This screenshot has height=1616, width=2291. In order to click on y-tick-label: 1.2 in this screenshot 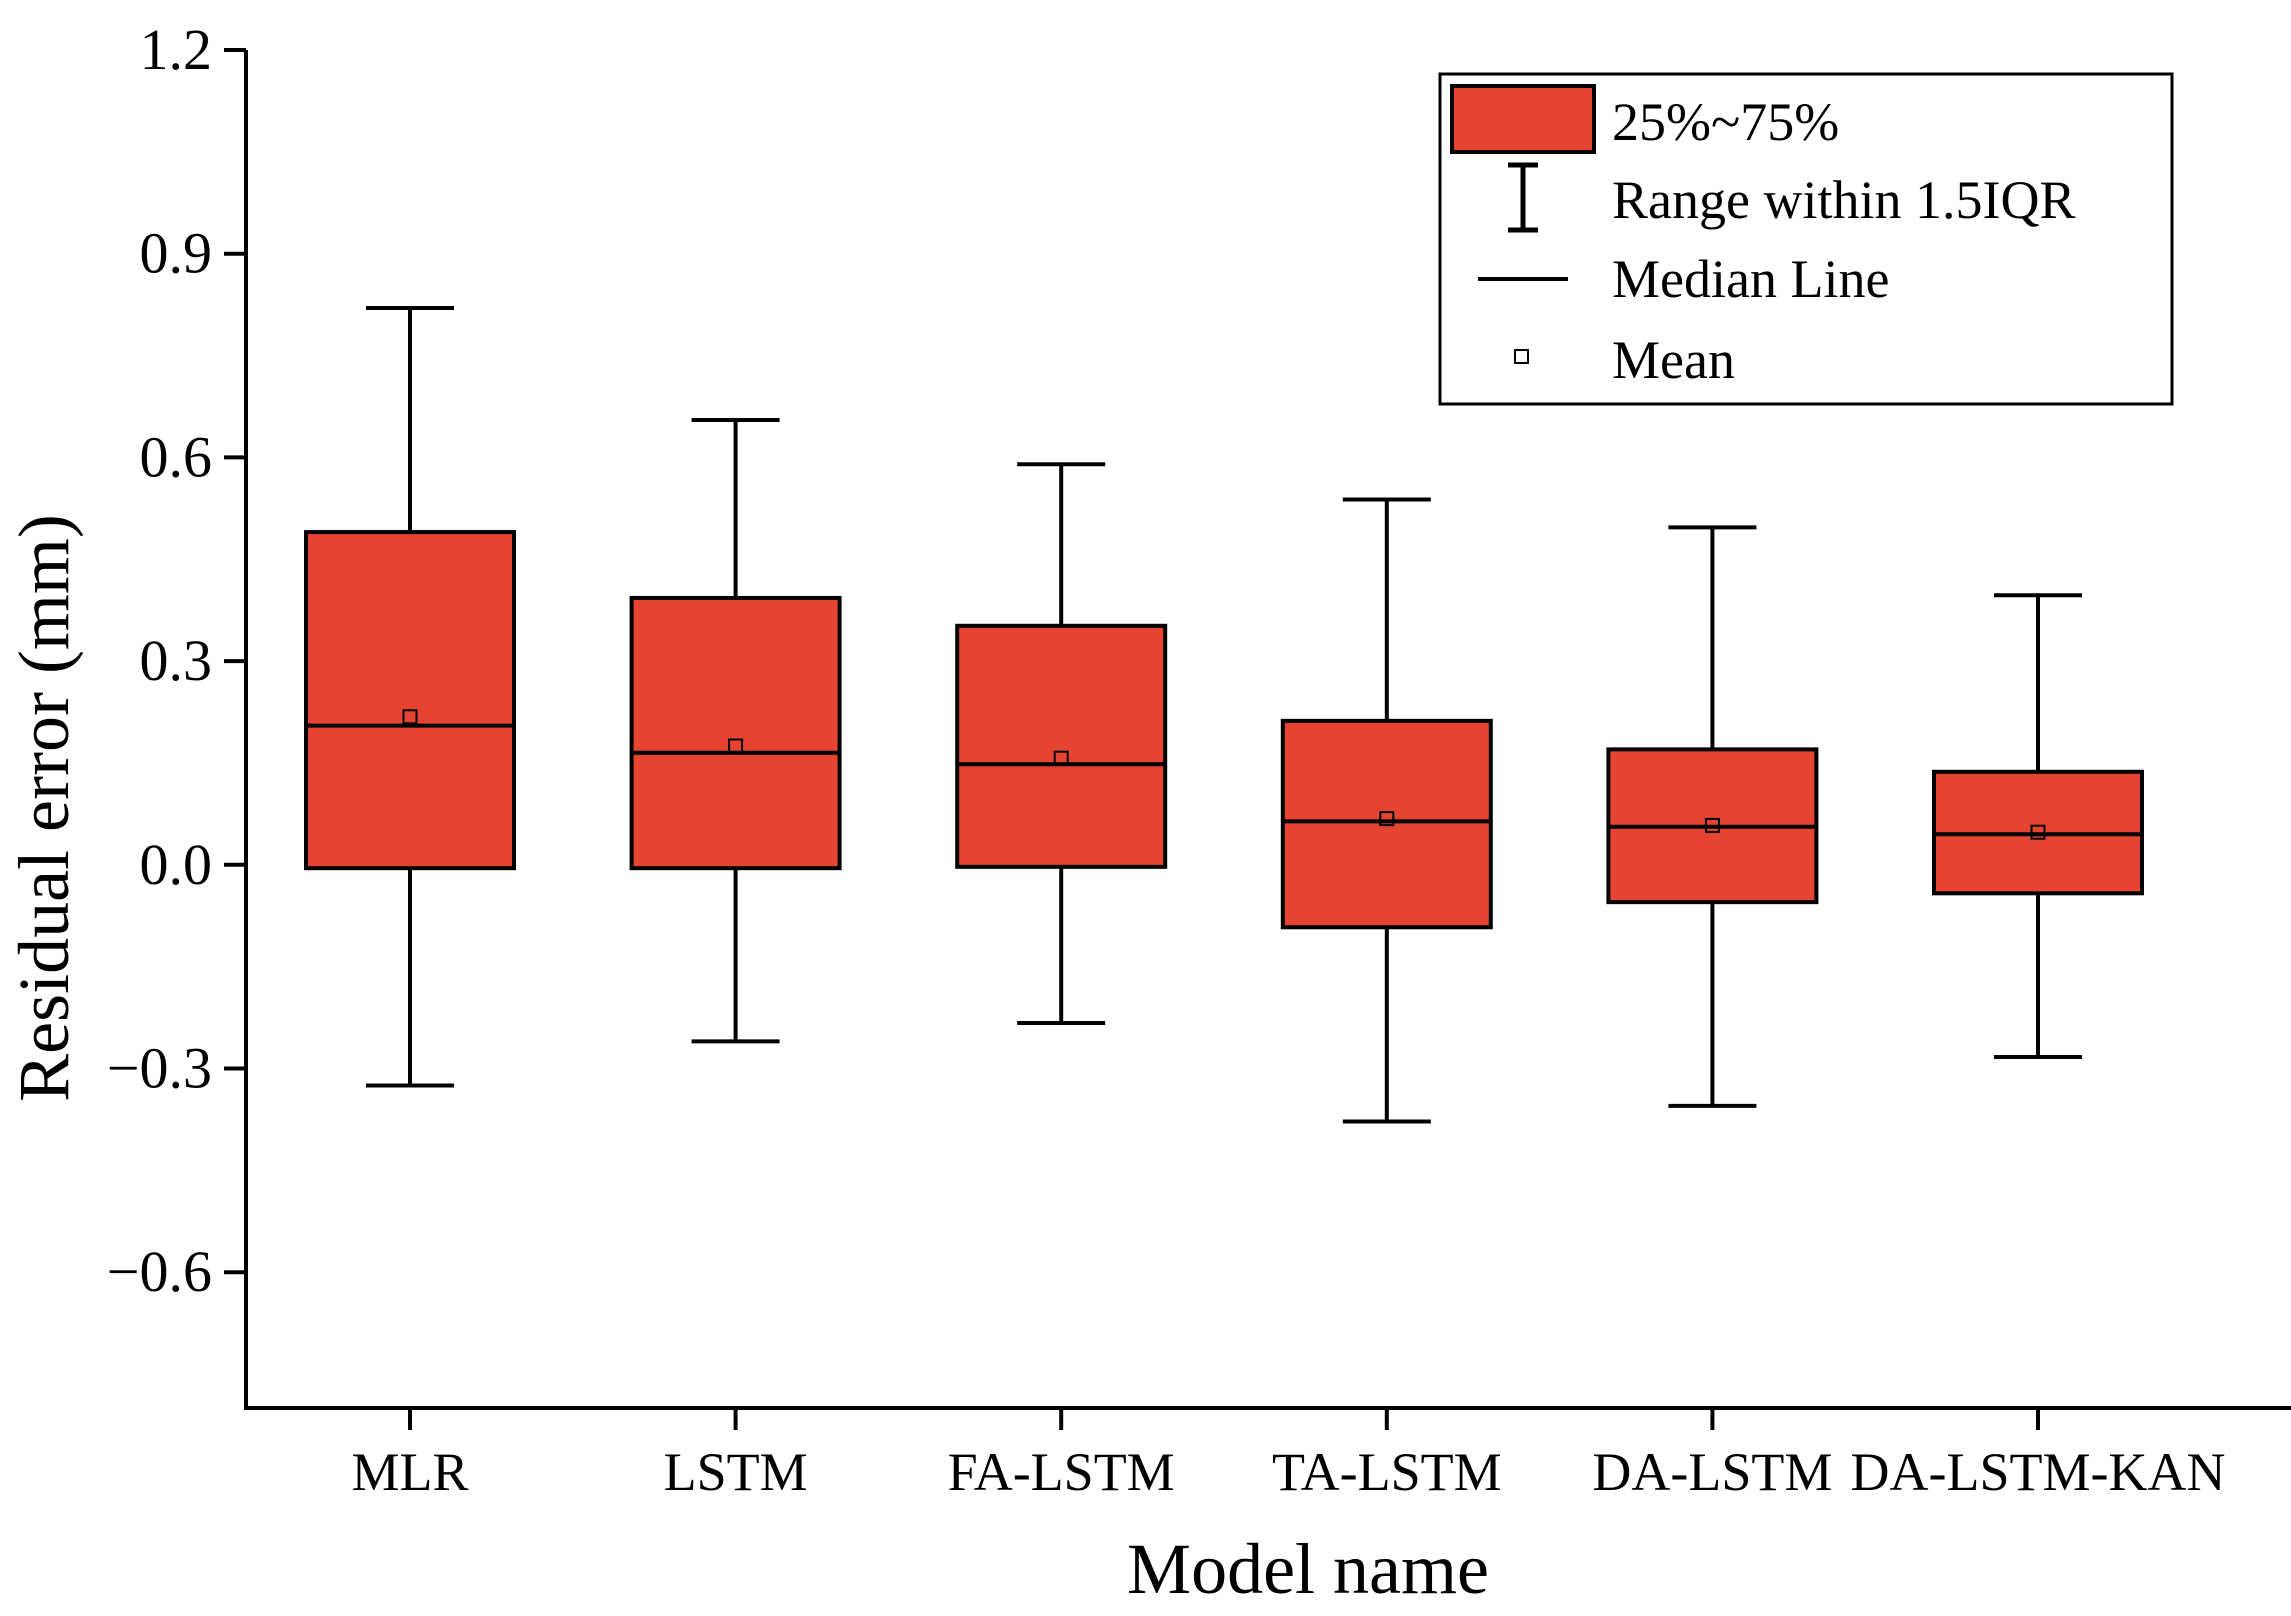, I will do `click(176, 49)`.